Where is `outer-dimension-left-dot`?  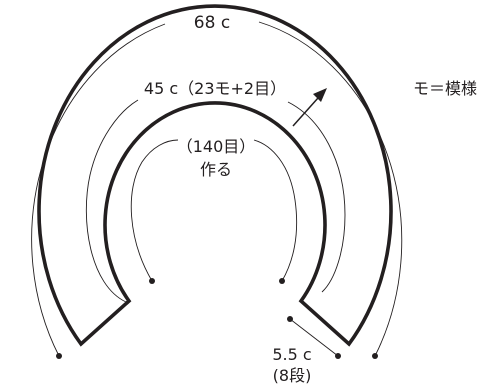
outer-dimension-left-dot is located at coordinates (59, 356).